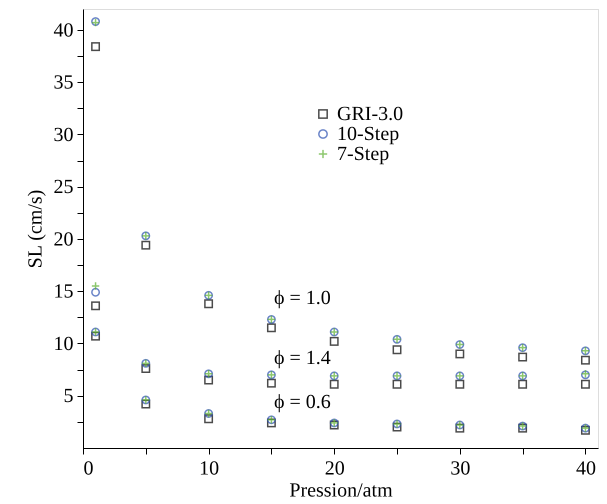 This screenshot has height=504, width=607. What do you see at coordinates (302, 358) in the screenshot?
I see `annotation: ϕ = 1.4` at bounding box center [302, 358].